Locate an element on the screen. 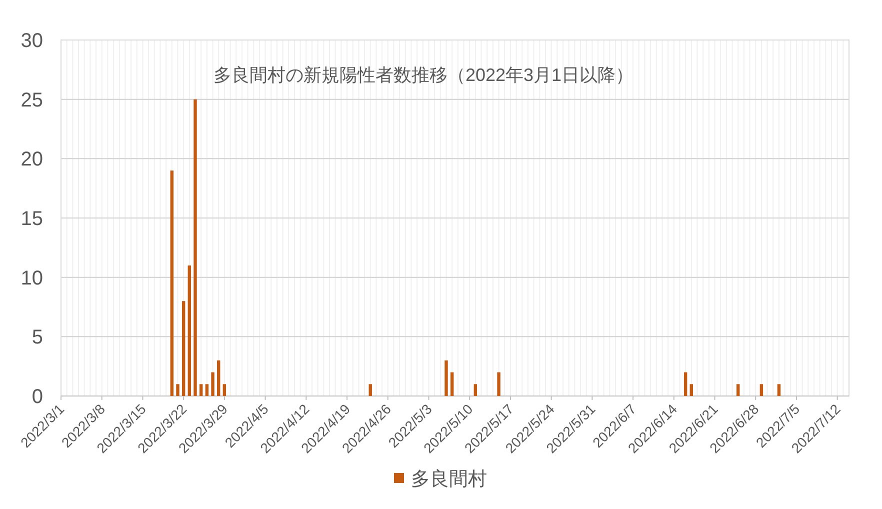  y-tick-label: 20 is located at coordinates (31, 159).